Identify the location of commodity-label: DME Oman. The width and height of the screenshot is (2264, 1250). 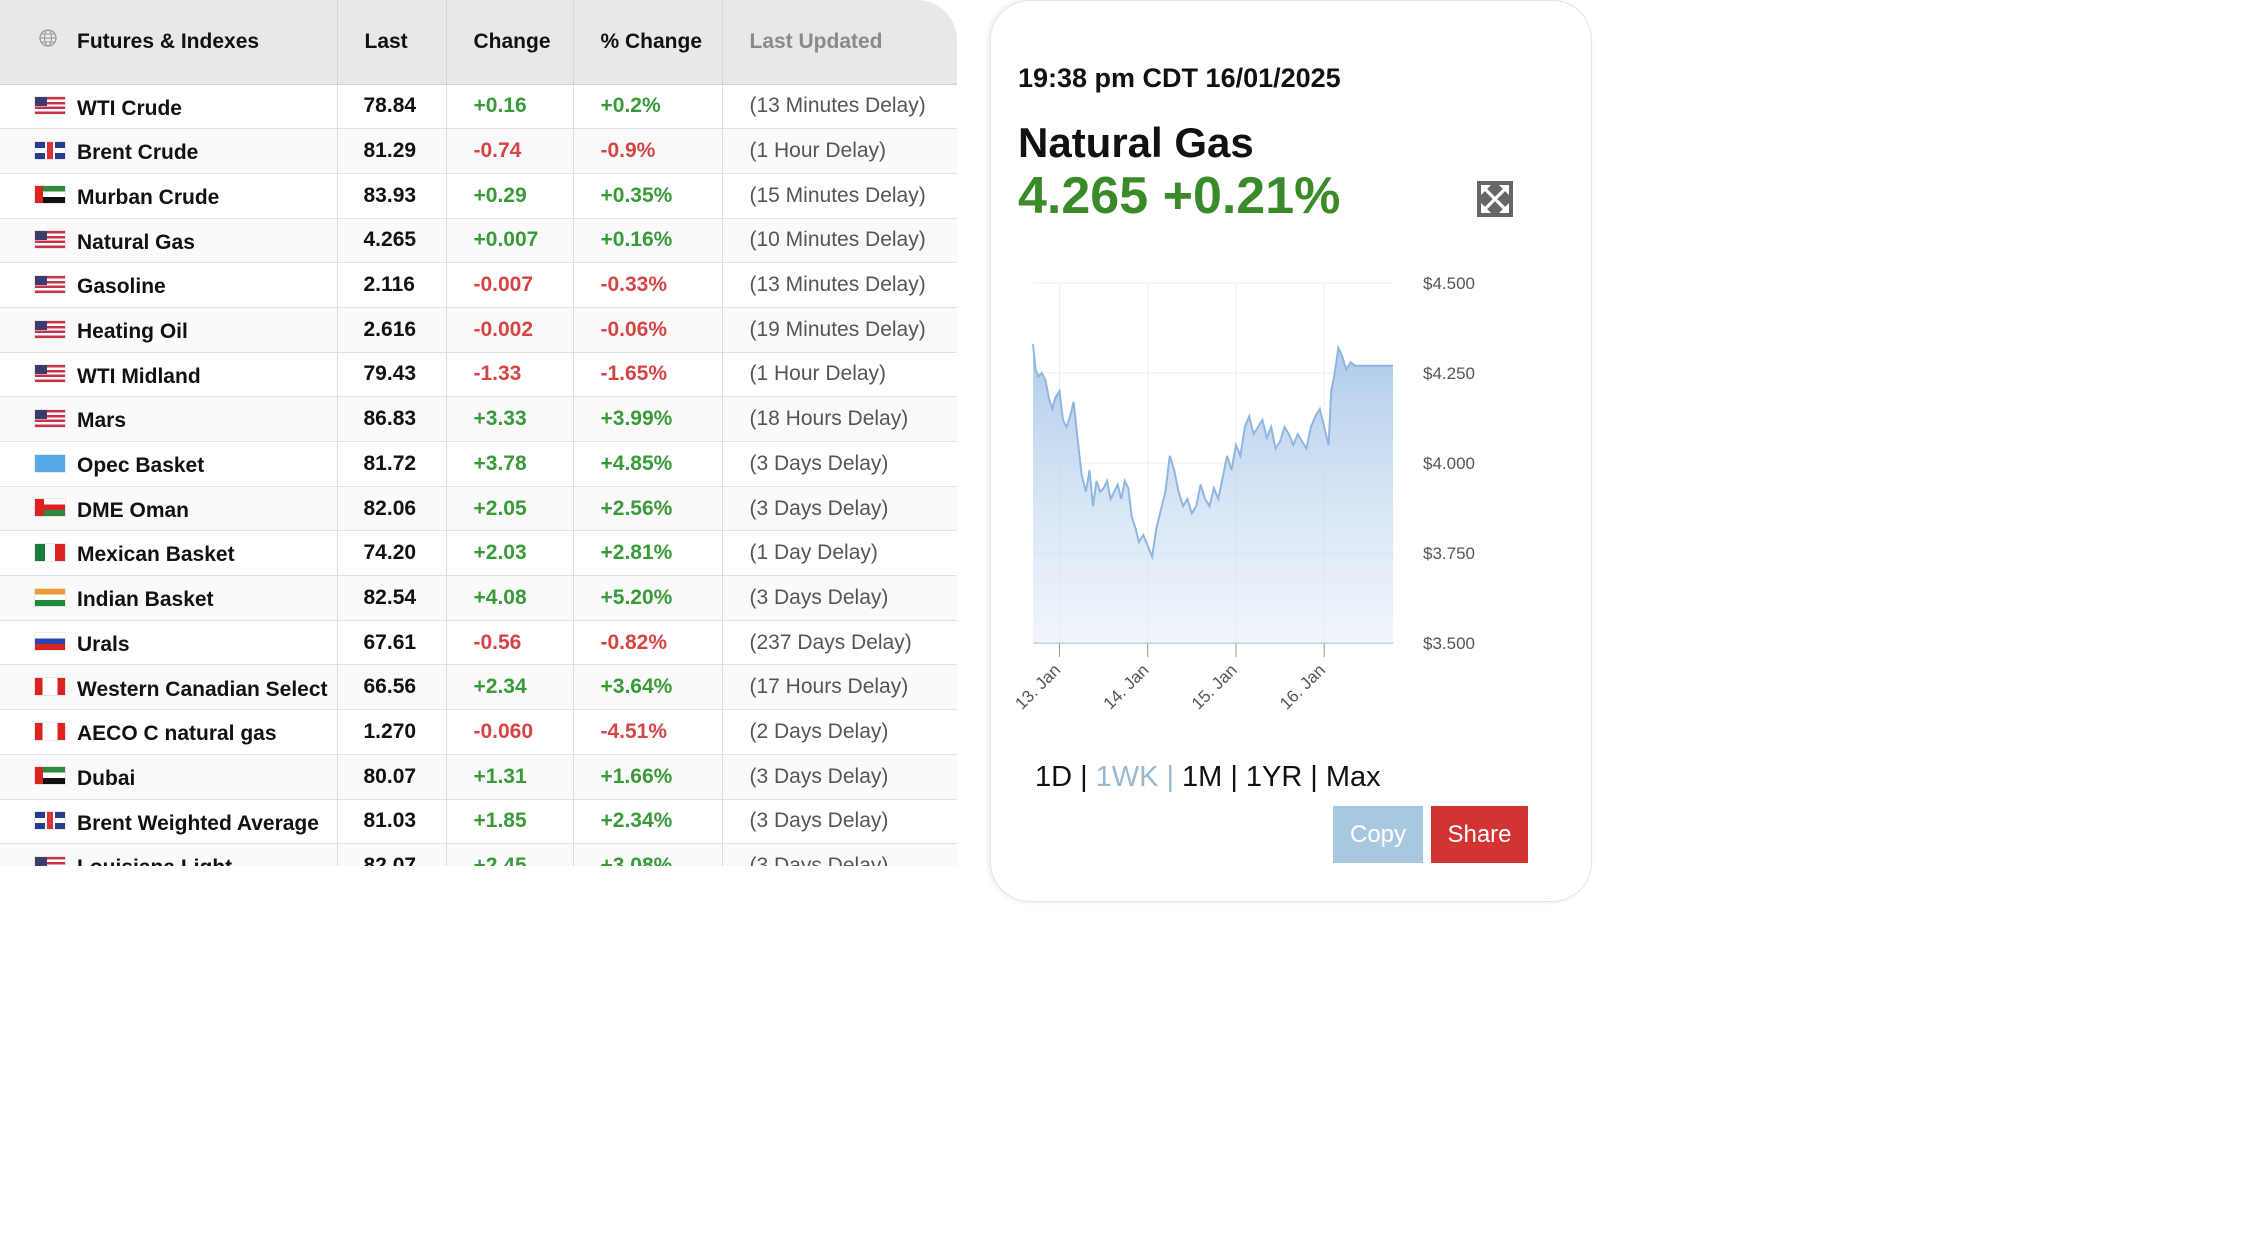
(133, 510).